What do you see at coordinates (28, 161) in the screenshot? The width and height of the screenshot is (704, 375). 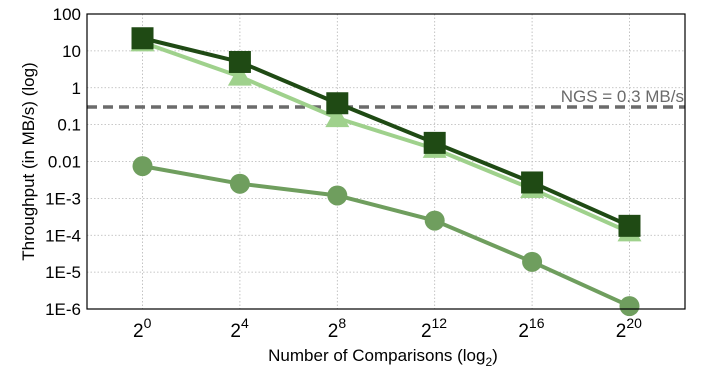 I see `y-axis-title: Throughput (in MB/s) (log)` at bounding box center [28, 161].